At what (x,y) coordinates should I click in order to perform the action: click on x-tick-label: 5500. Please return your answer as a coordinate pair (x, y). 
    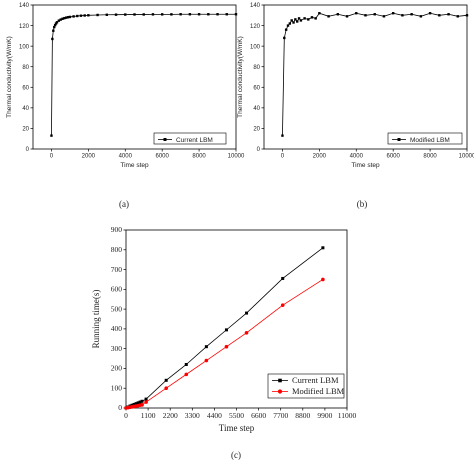
    Looking at the image, I should click on (236, 415).